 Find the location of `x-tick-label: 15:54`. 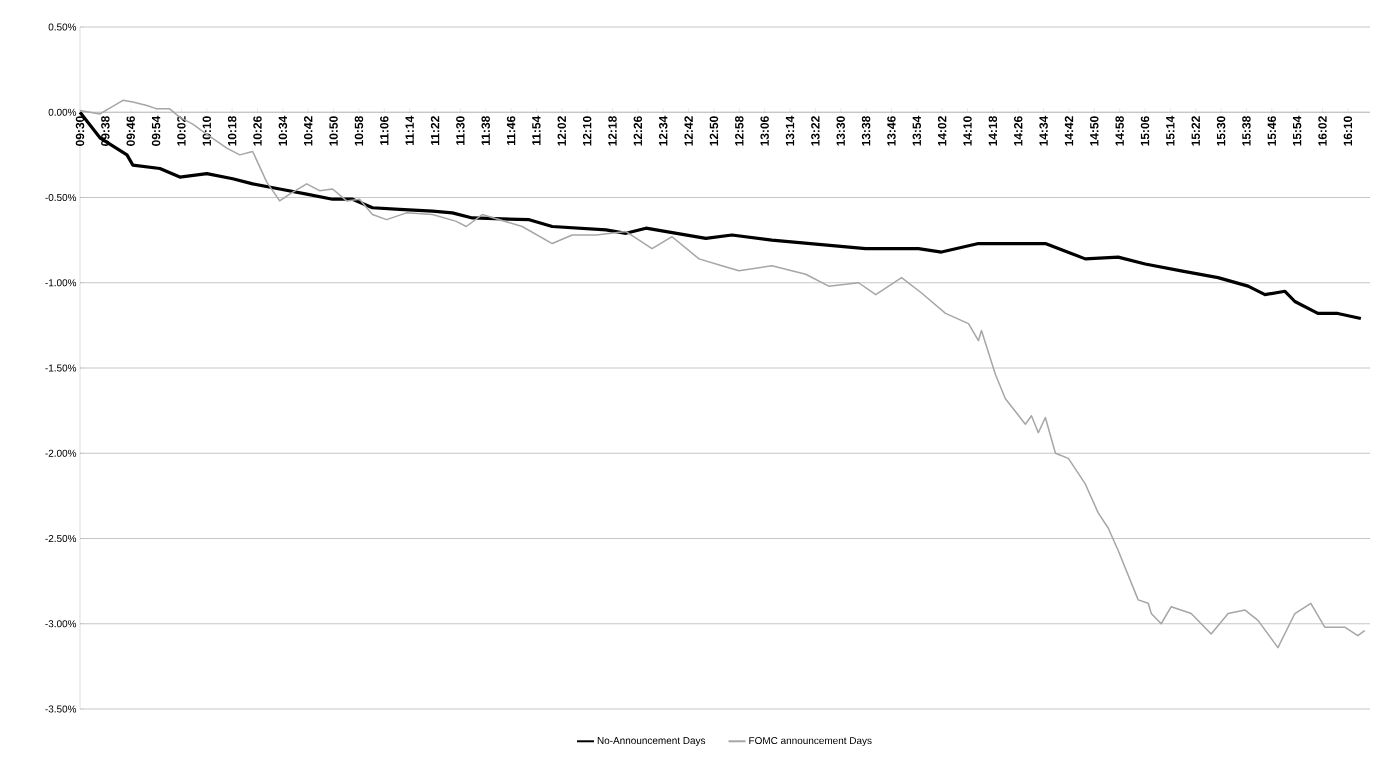

x-tick-label: 15:54 is located at coordinates (1297, 130).